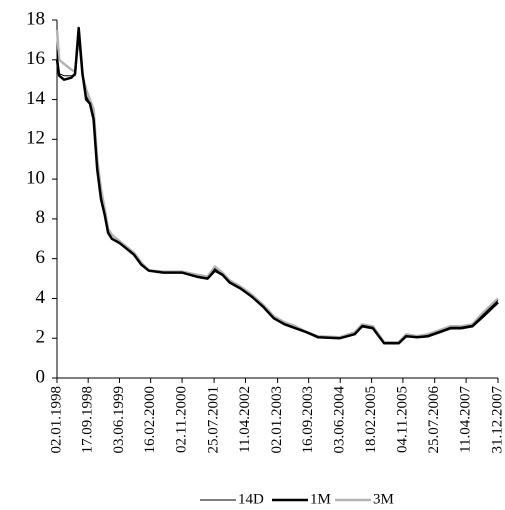  Describe the element at coordinates (497, 420) in the screenshot. I see `x-tick-label: 31.12.2007` at that location.